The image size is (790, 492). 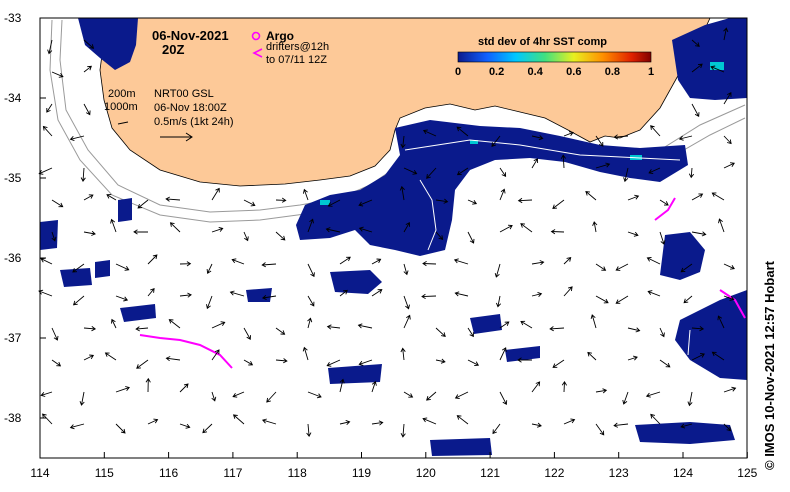 I want to click on latitude-tick-label: -34, so click(x=13, y=98).